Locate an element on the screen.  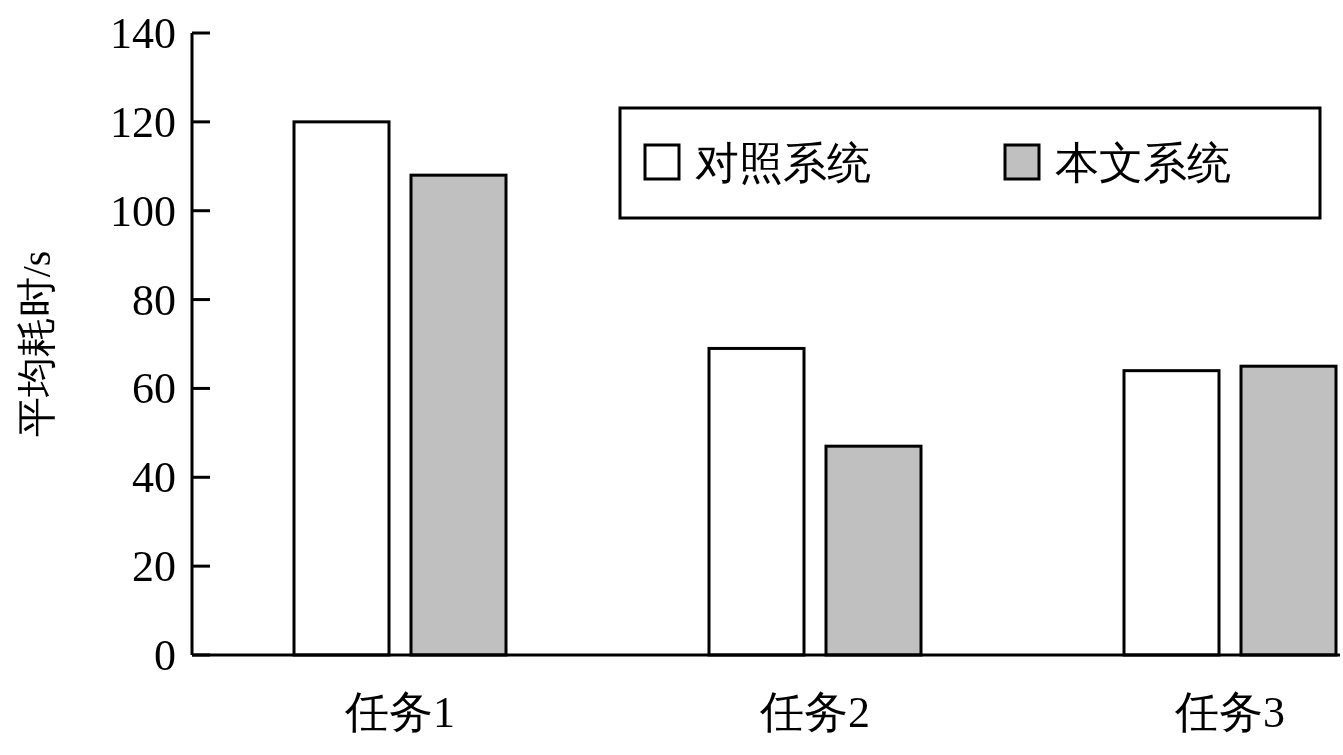
y-tick-label: 20 is located at coordinates (154, 567).